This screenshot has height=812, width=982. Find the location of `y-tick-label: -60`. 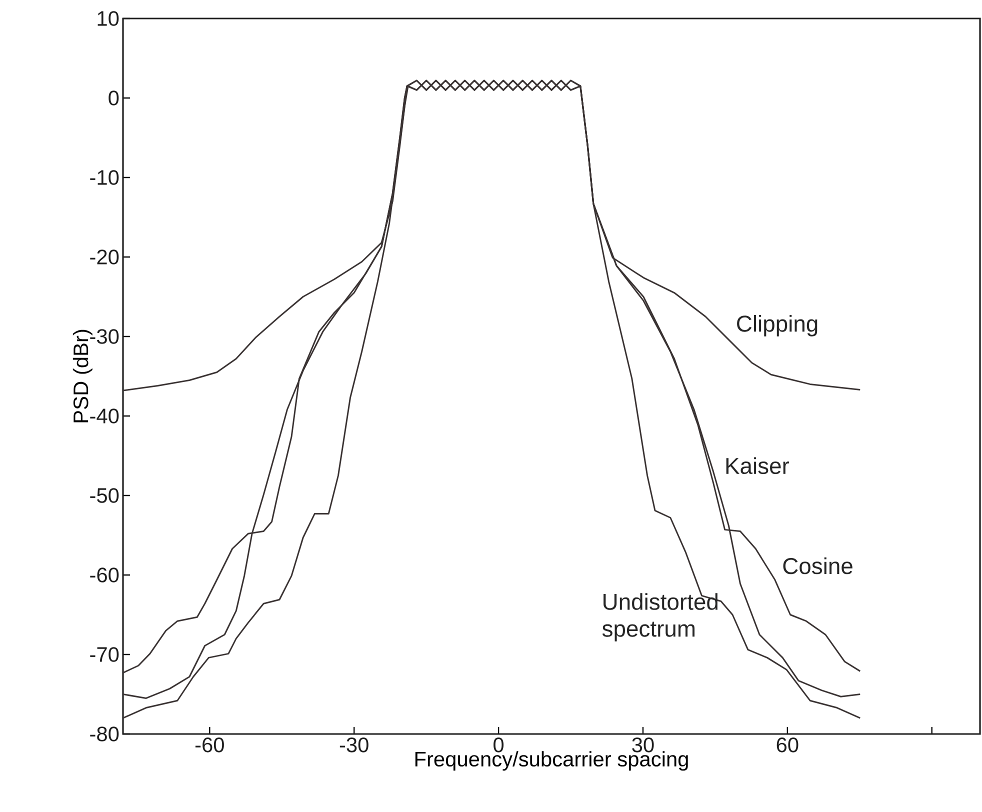

y-tick-label: -60 is located at coordinates (104, 575).